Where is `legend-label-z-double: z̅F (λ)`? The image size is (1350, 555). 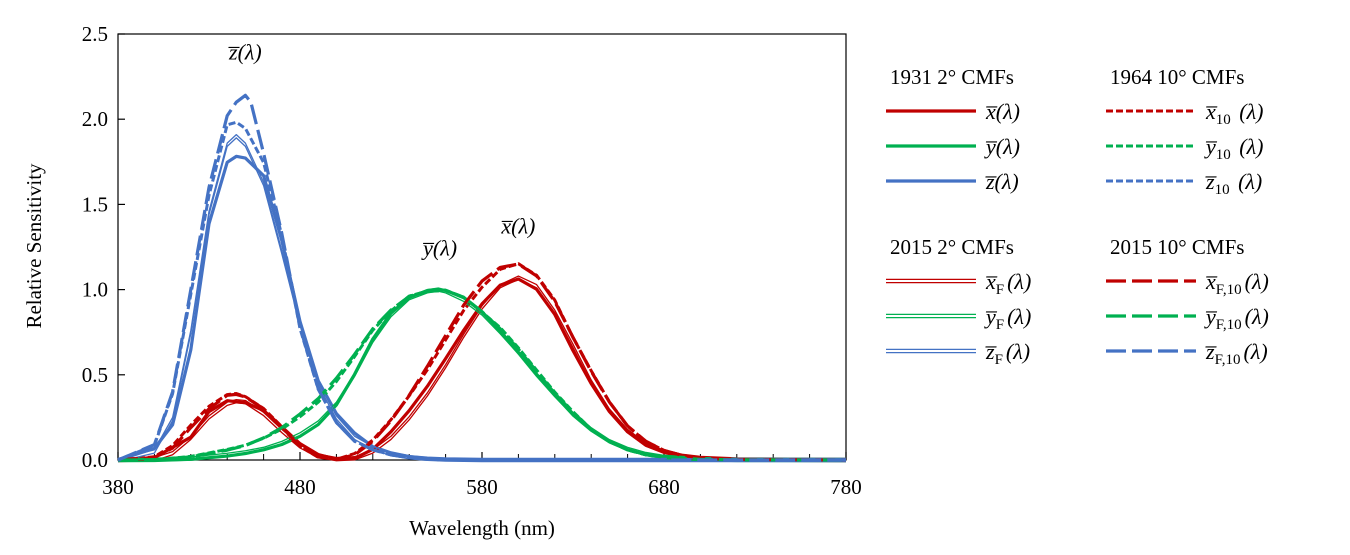
legend-label-z-double: z̅F (λ) is located at coordinates (1007, 353).